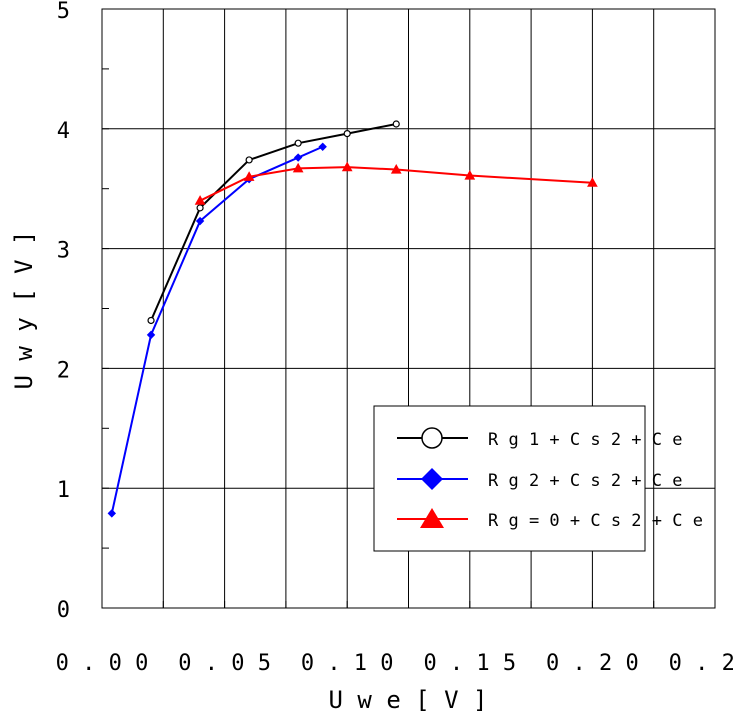  I want to click on x-tick-label: 0 . 2 0, so click(592, 663).